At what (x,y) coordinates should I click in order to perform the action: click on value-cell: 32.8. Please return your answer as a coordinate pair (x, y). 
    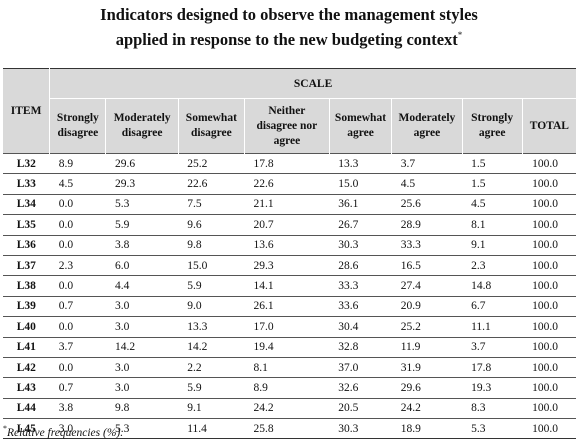
    Looking at the image, I should click on (360, 347).